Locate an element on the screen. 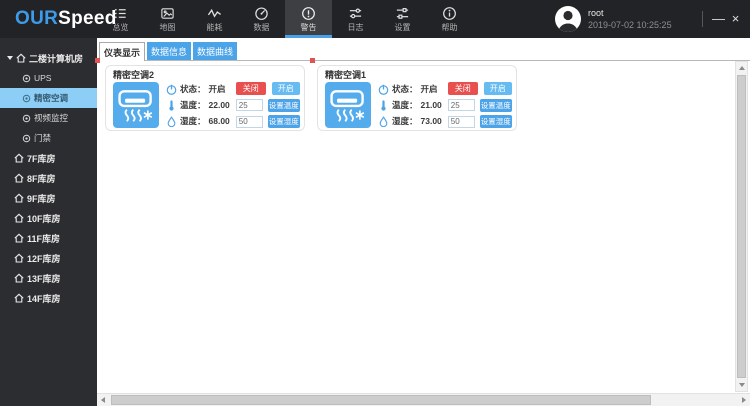  sidebar-item-label: 二楼计算机房 is located at coordinates (56, 58).